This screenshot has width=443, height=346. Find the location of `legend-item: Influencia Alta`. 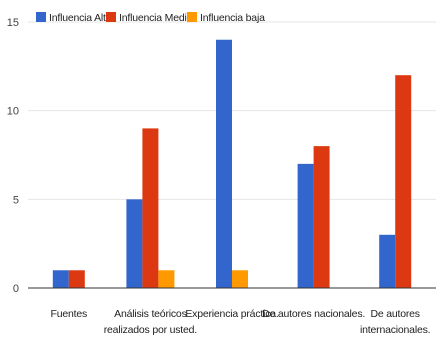

legend-item: Influencia Alta is located at coordinates (74, 18).